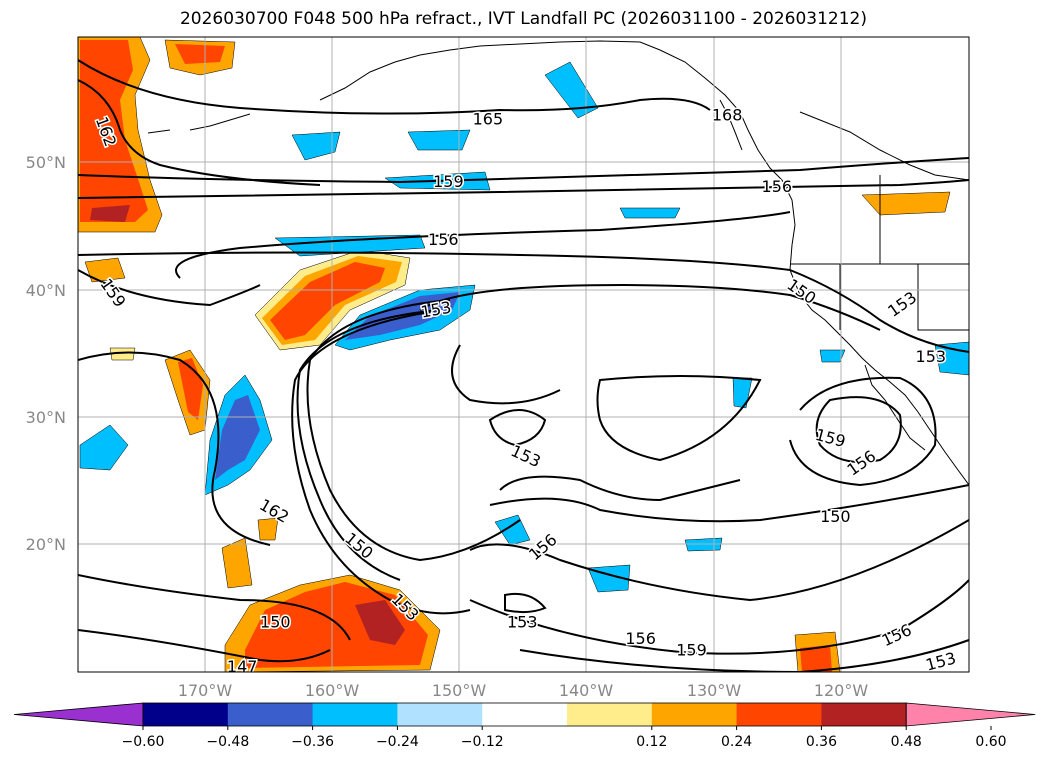  I want to click on lon-label-120w: 120°W, so click(841, 690).